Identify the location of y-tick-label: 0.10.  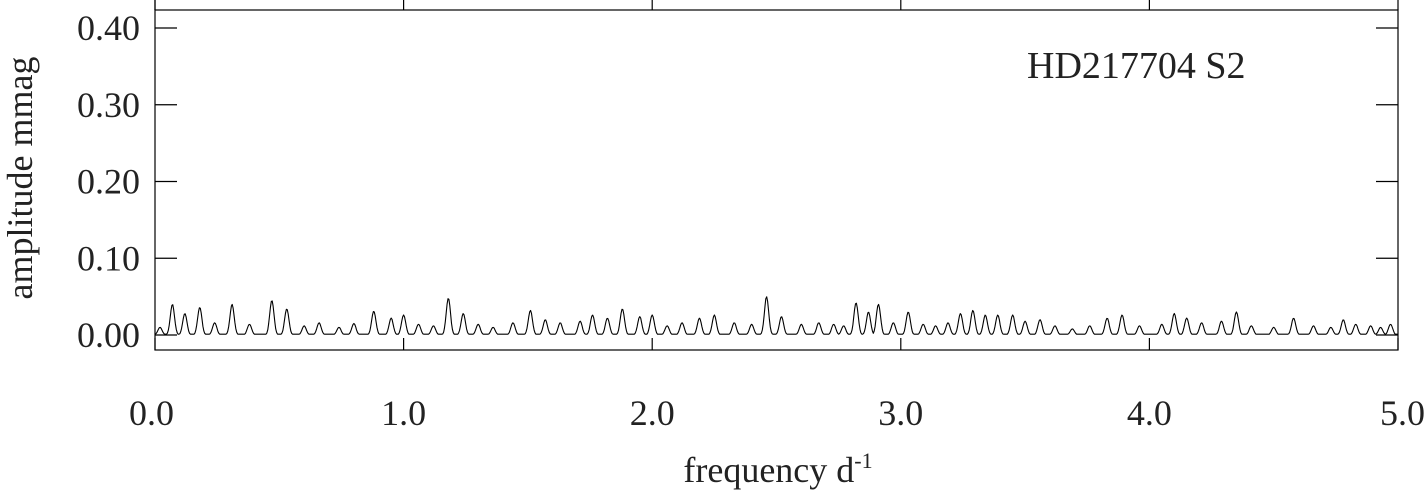
(108, 258).